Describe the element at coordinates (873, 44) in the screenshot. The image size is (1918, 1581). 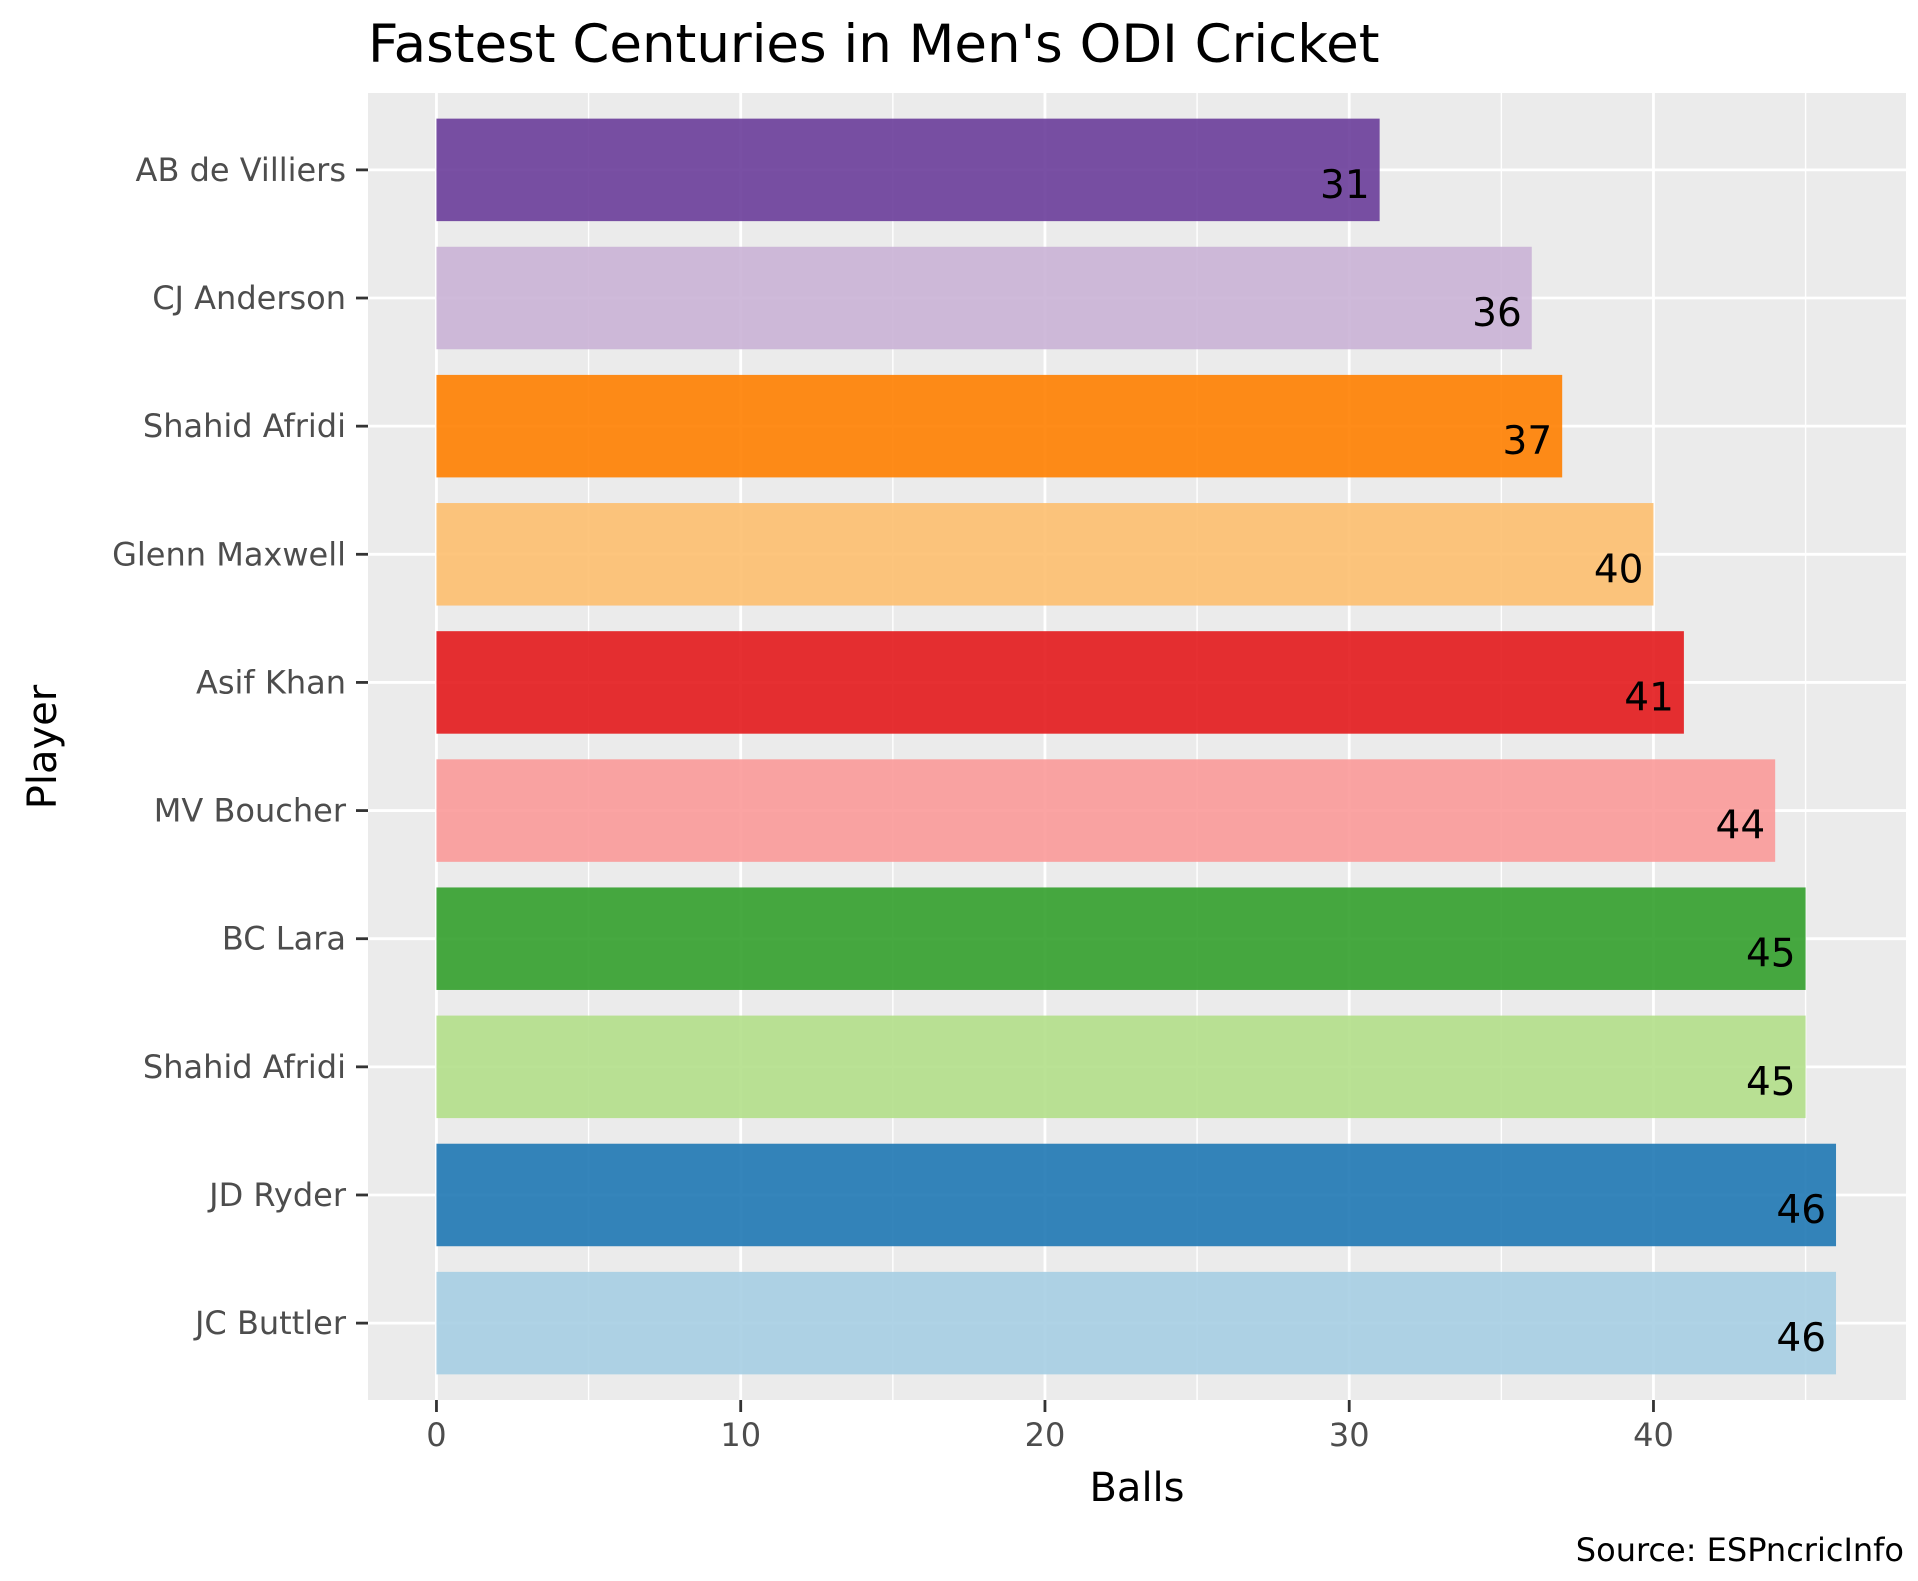
I see `chart-title: Fastest Centuries in Men's ODI Cricket` at that location.